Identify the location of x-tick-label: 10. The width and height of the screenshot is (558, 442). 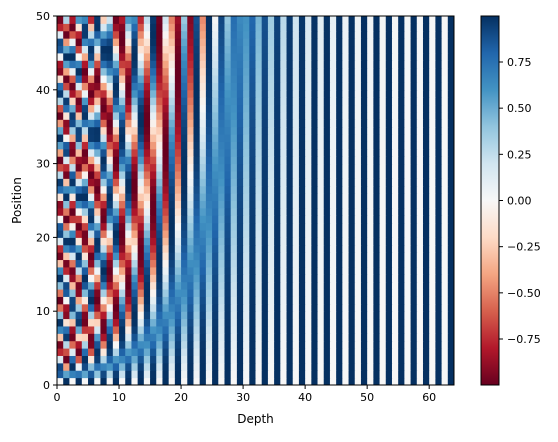
(119, 397).